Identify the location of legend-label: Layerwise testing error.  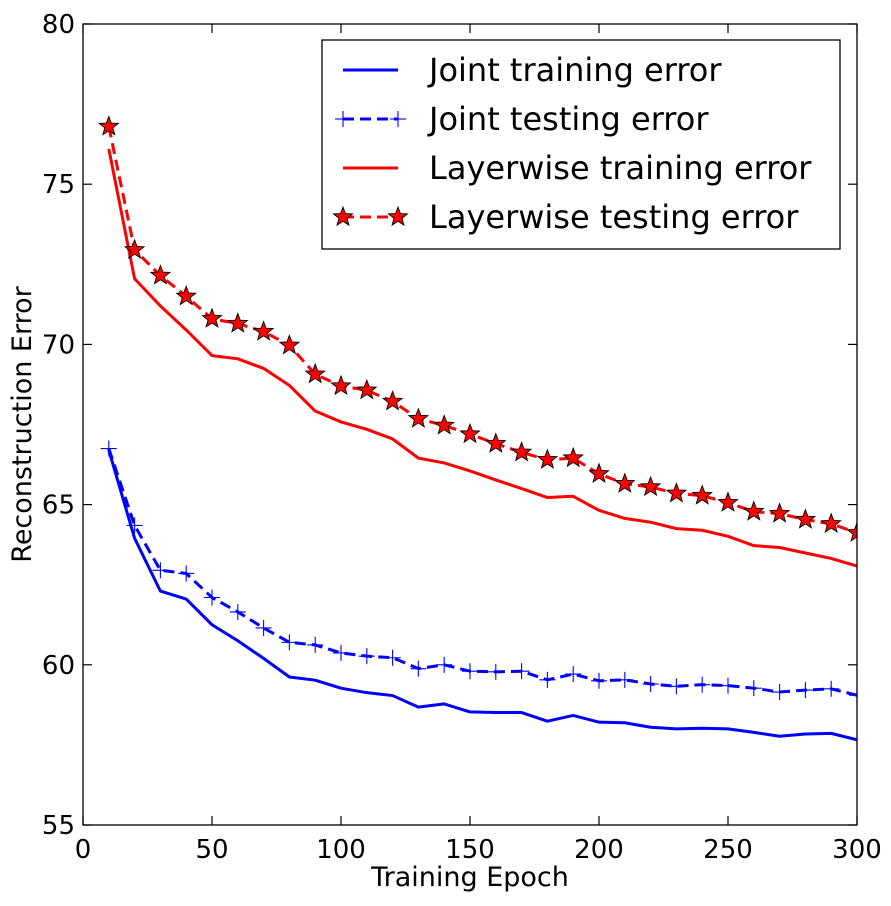
(614, 217).